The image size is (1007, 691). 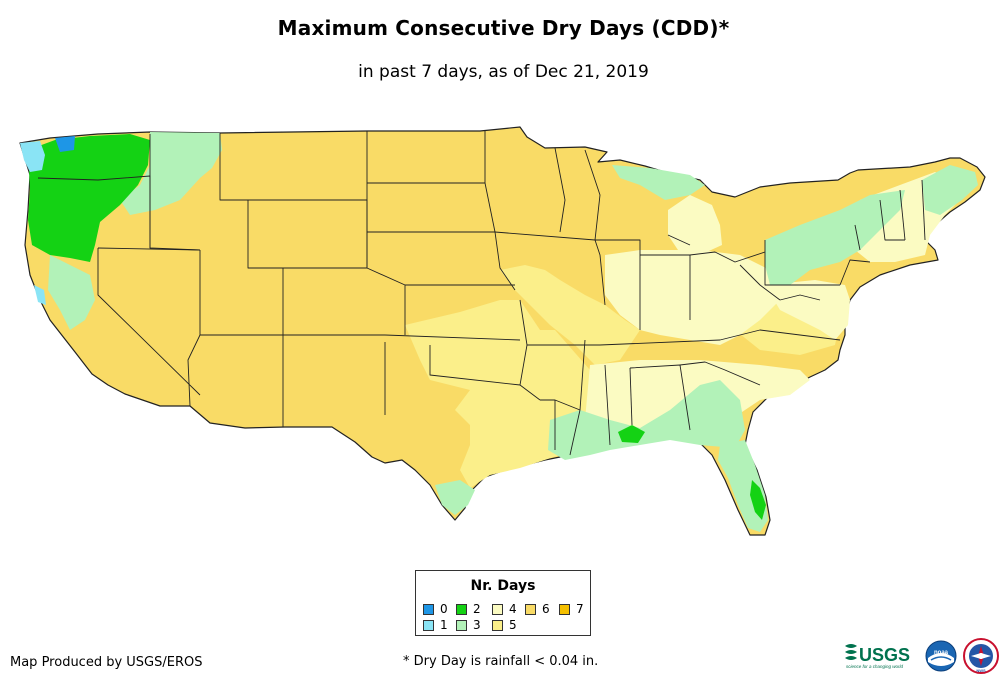 What do you see at coordinates (941, 653) in the screenshot?
I see `noaa-wordmark: noaa` at bounding box center [941, 653].